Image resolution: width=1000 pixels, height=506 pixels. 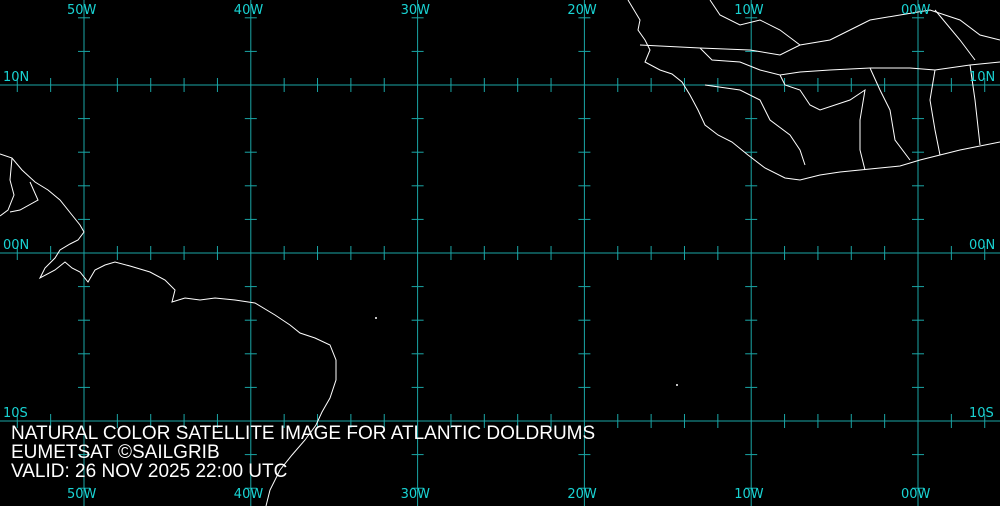 I want to click on latitude-label-right: 10N, so click(x=982, y=77).